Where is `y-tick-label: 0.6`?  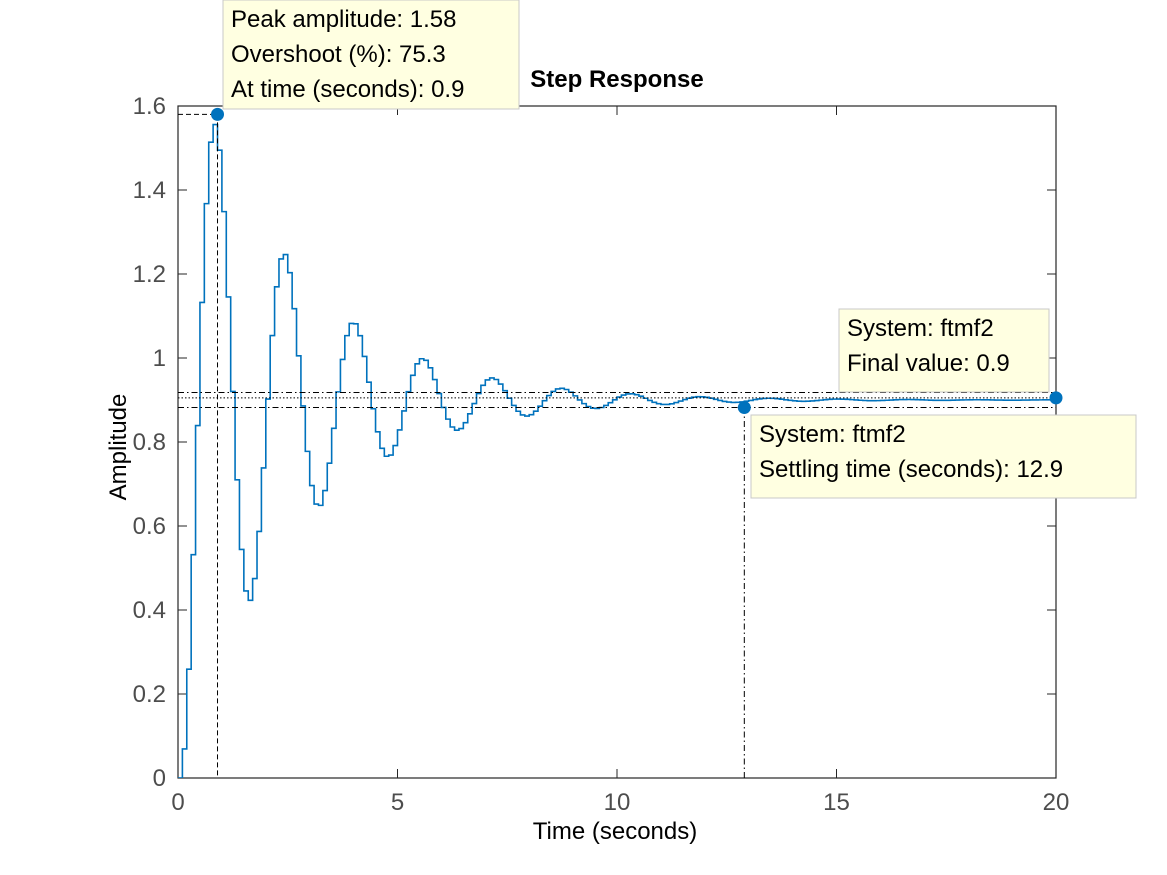
y-tick-label: 0.6 is located at coordinates (149, 526).